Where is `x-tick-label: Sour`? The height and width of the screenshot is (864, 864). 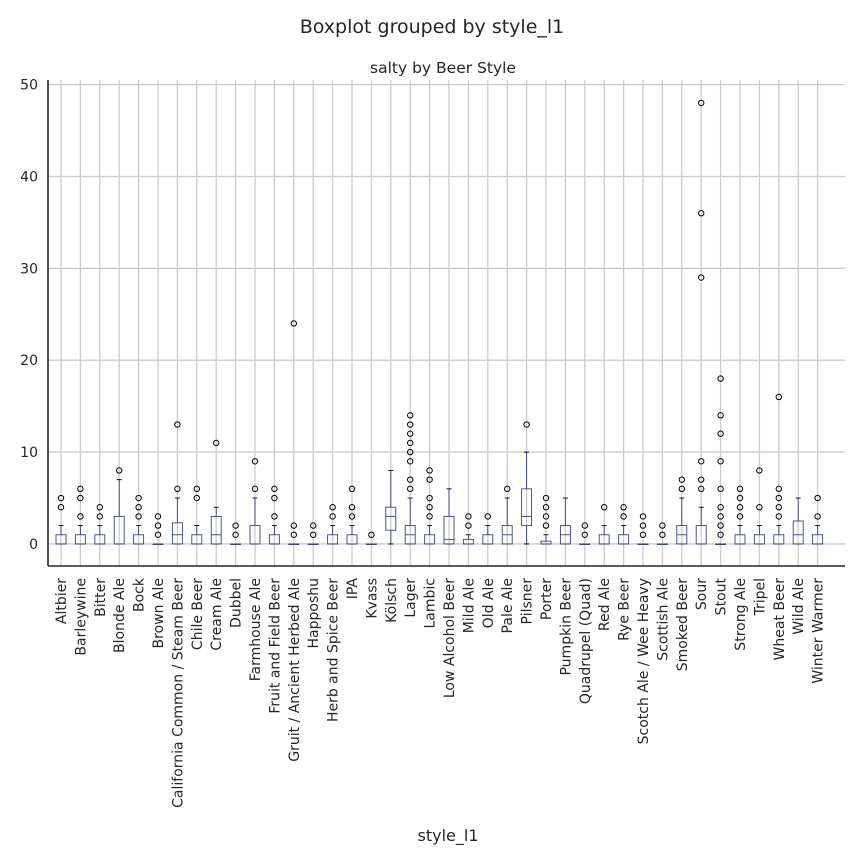
x-tick-label: Sour is located at coordinates (702, 594).